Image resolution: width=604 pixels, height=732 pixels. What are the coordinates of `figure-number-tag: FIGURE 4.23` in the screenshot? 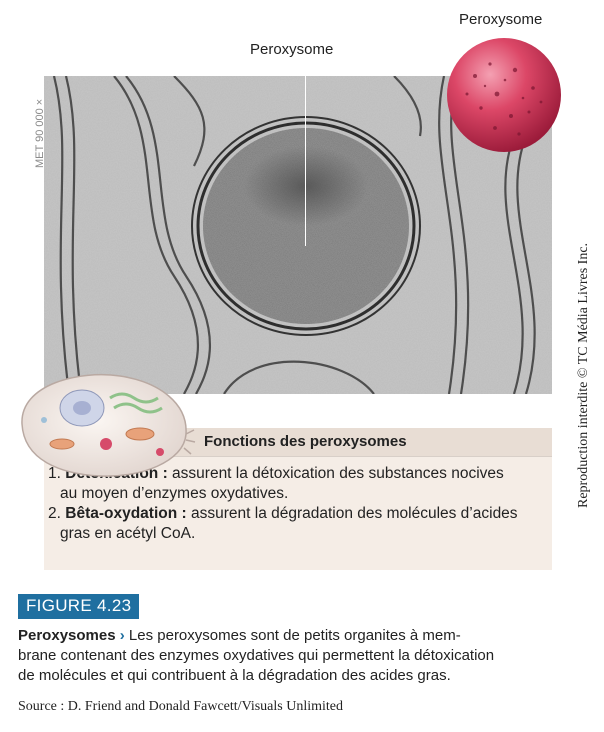 It's located at (79, 606).